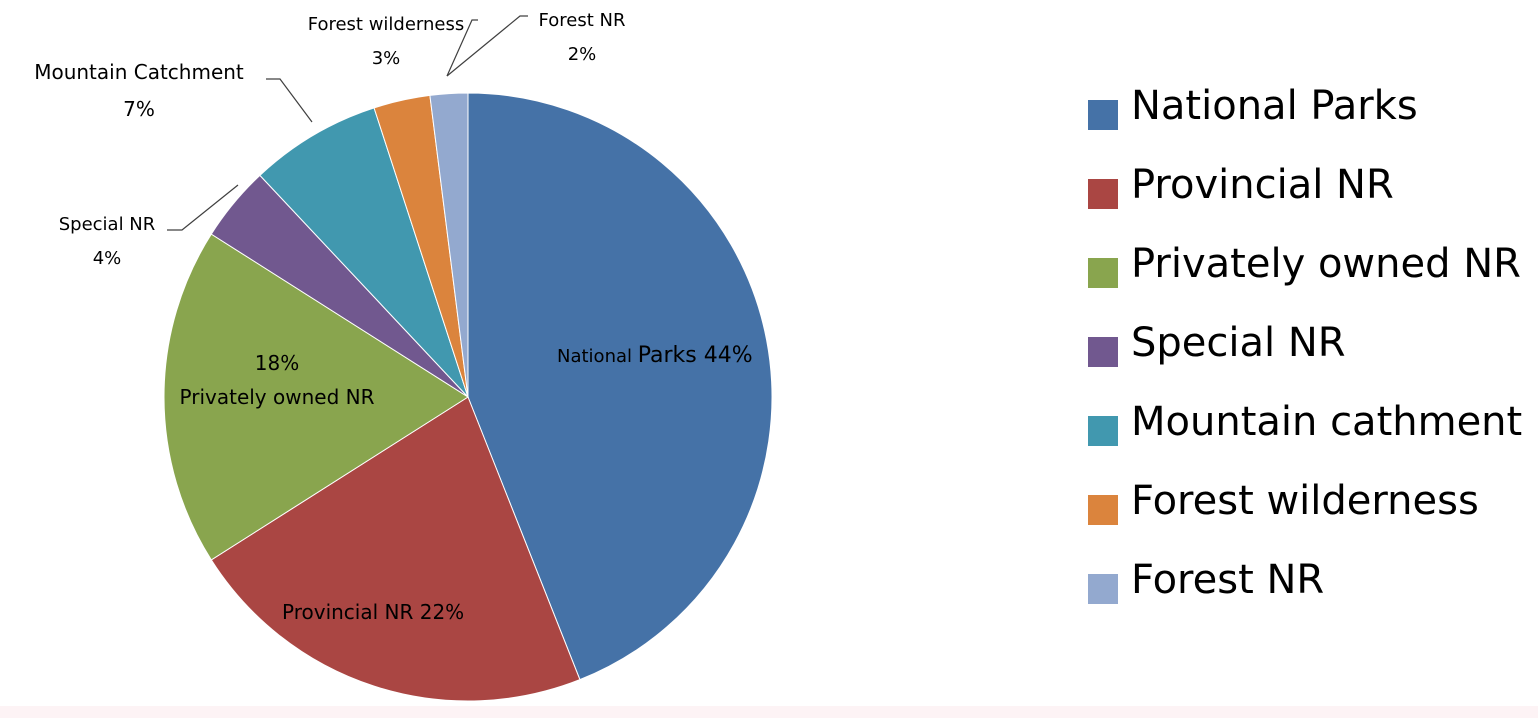 The image size is (1538, 723). Describe the element at coordinates (139, 72) in the screenshot. I see `slice-name-mountain-catchment: Mountain Catchment` at that location.